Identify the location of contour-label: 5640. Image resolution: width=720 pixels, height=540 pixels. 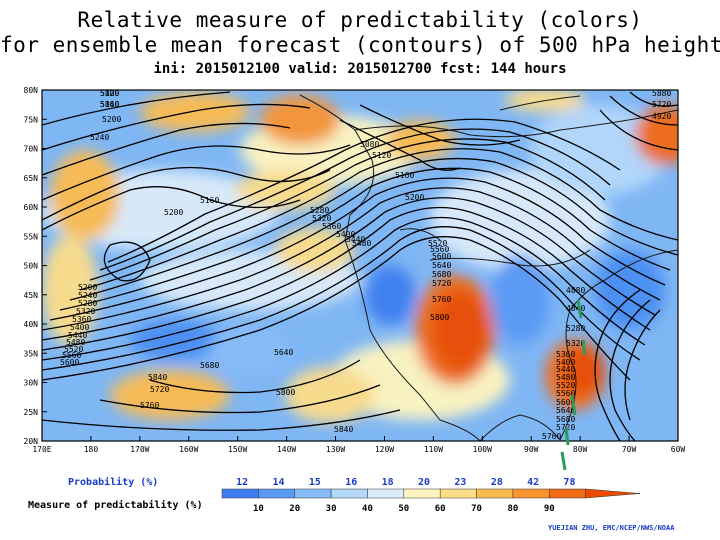
(283, 352).